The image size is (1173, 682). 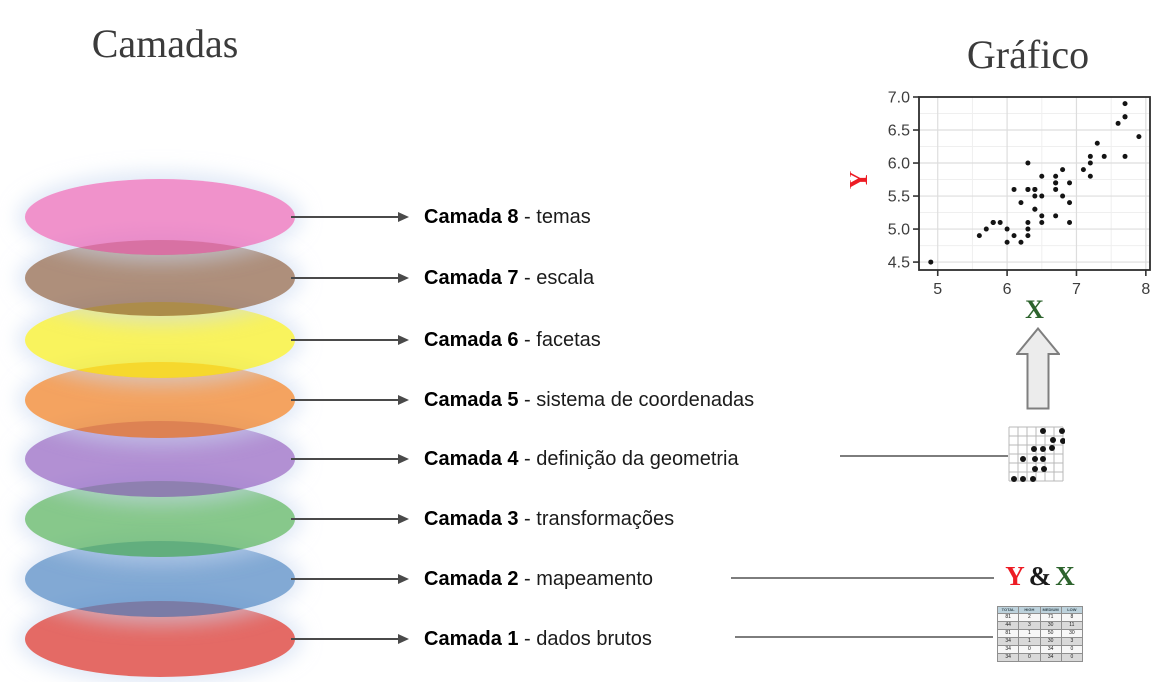 I want to click on x-axis-label: X, so click(x=1034, y=309).